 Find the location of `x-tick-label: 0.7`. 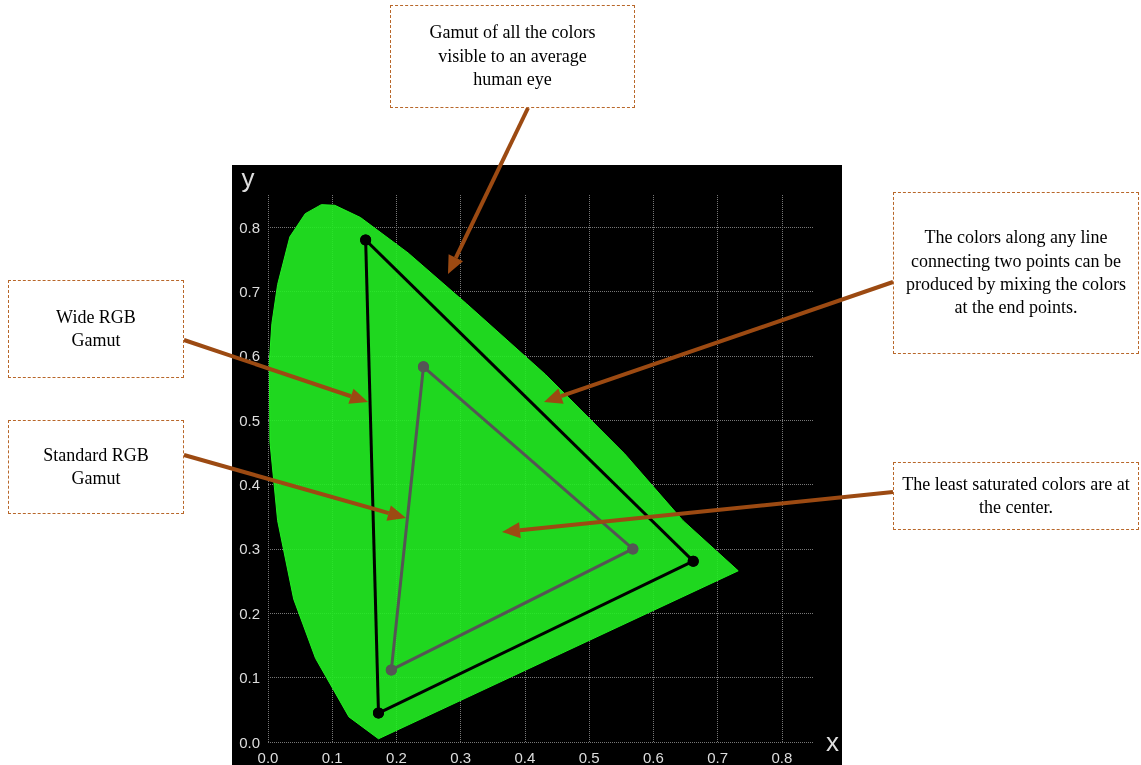

x-tick-label: 0.7 is located at coordinates (718, 757).